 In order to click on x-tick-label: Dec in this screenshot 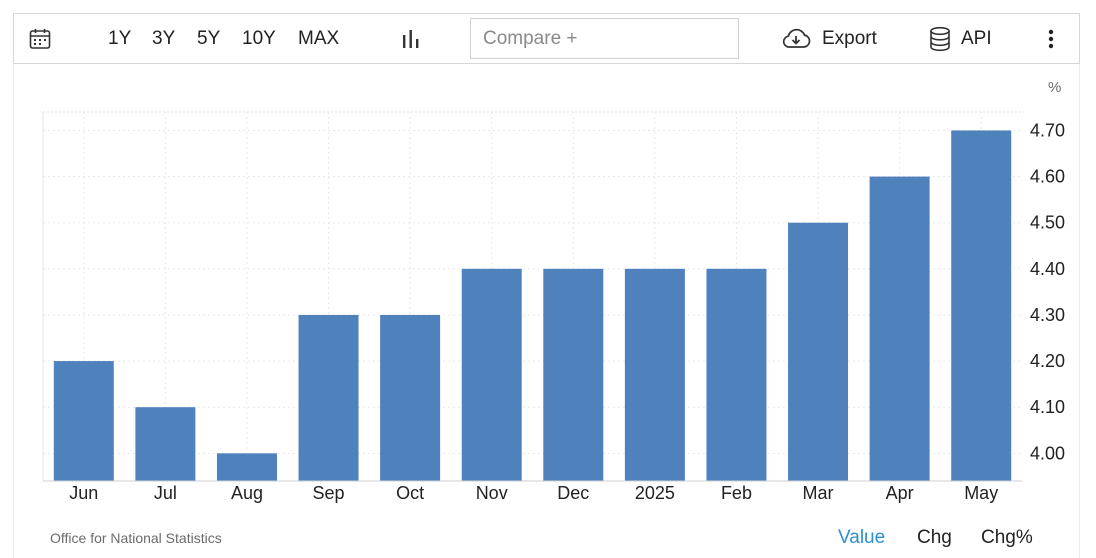, I will do `click(573, 493)`.